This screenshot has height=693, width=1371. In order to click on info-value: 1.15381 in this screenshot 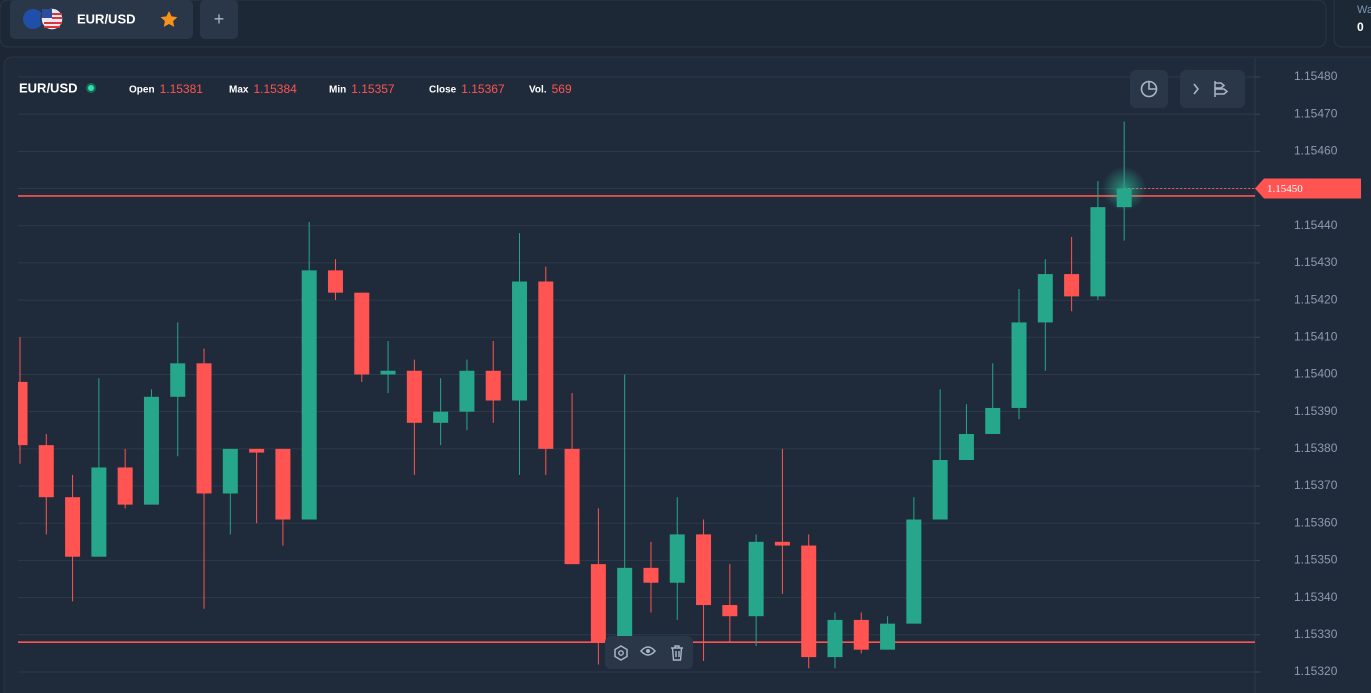, I will do `click(182, 89)`.